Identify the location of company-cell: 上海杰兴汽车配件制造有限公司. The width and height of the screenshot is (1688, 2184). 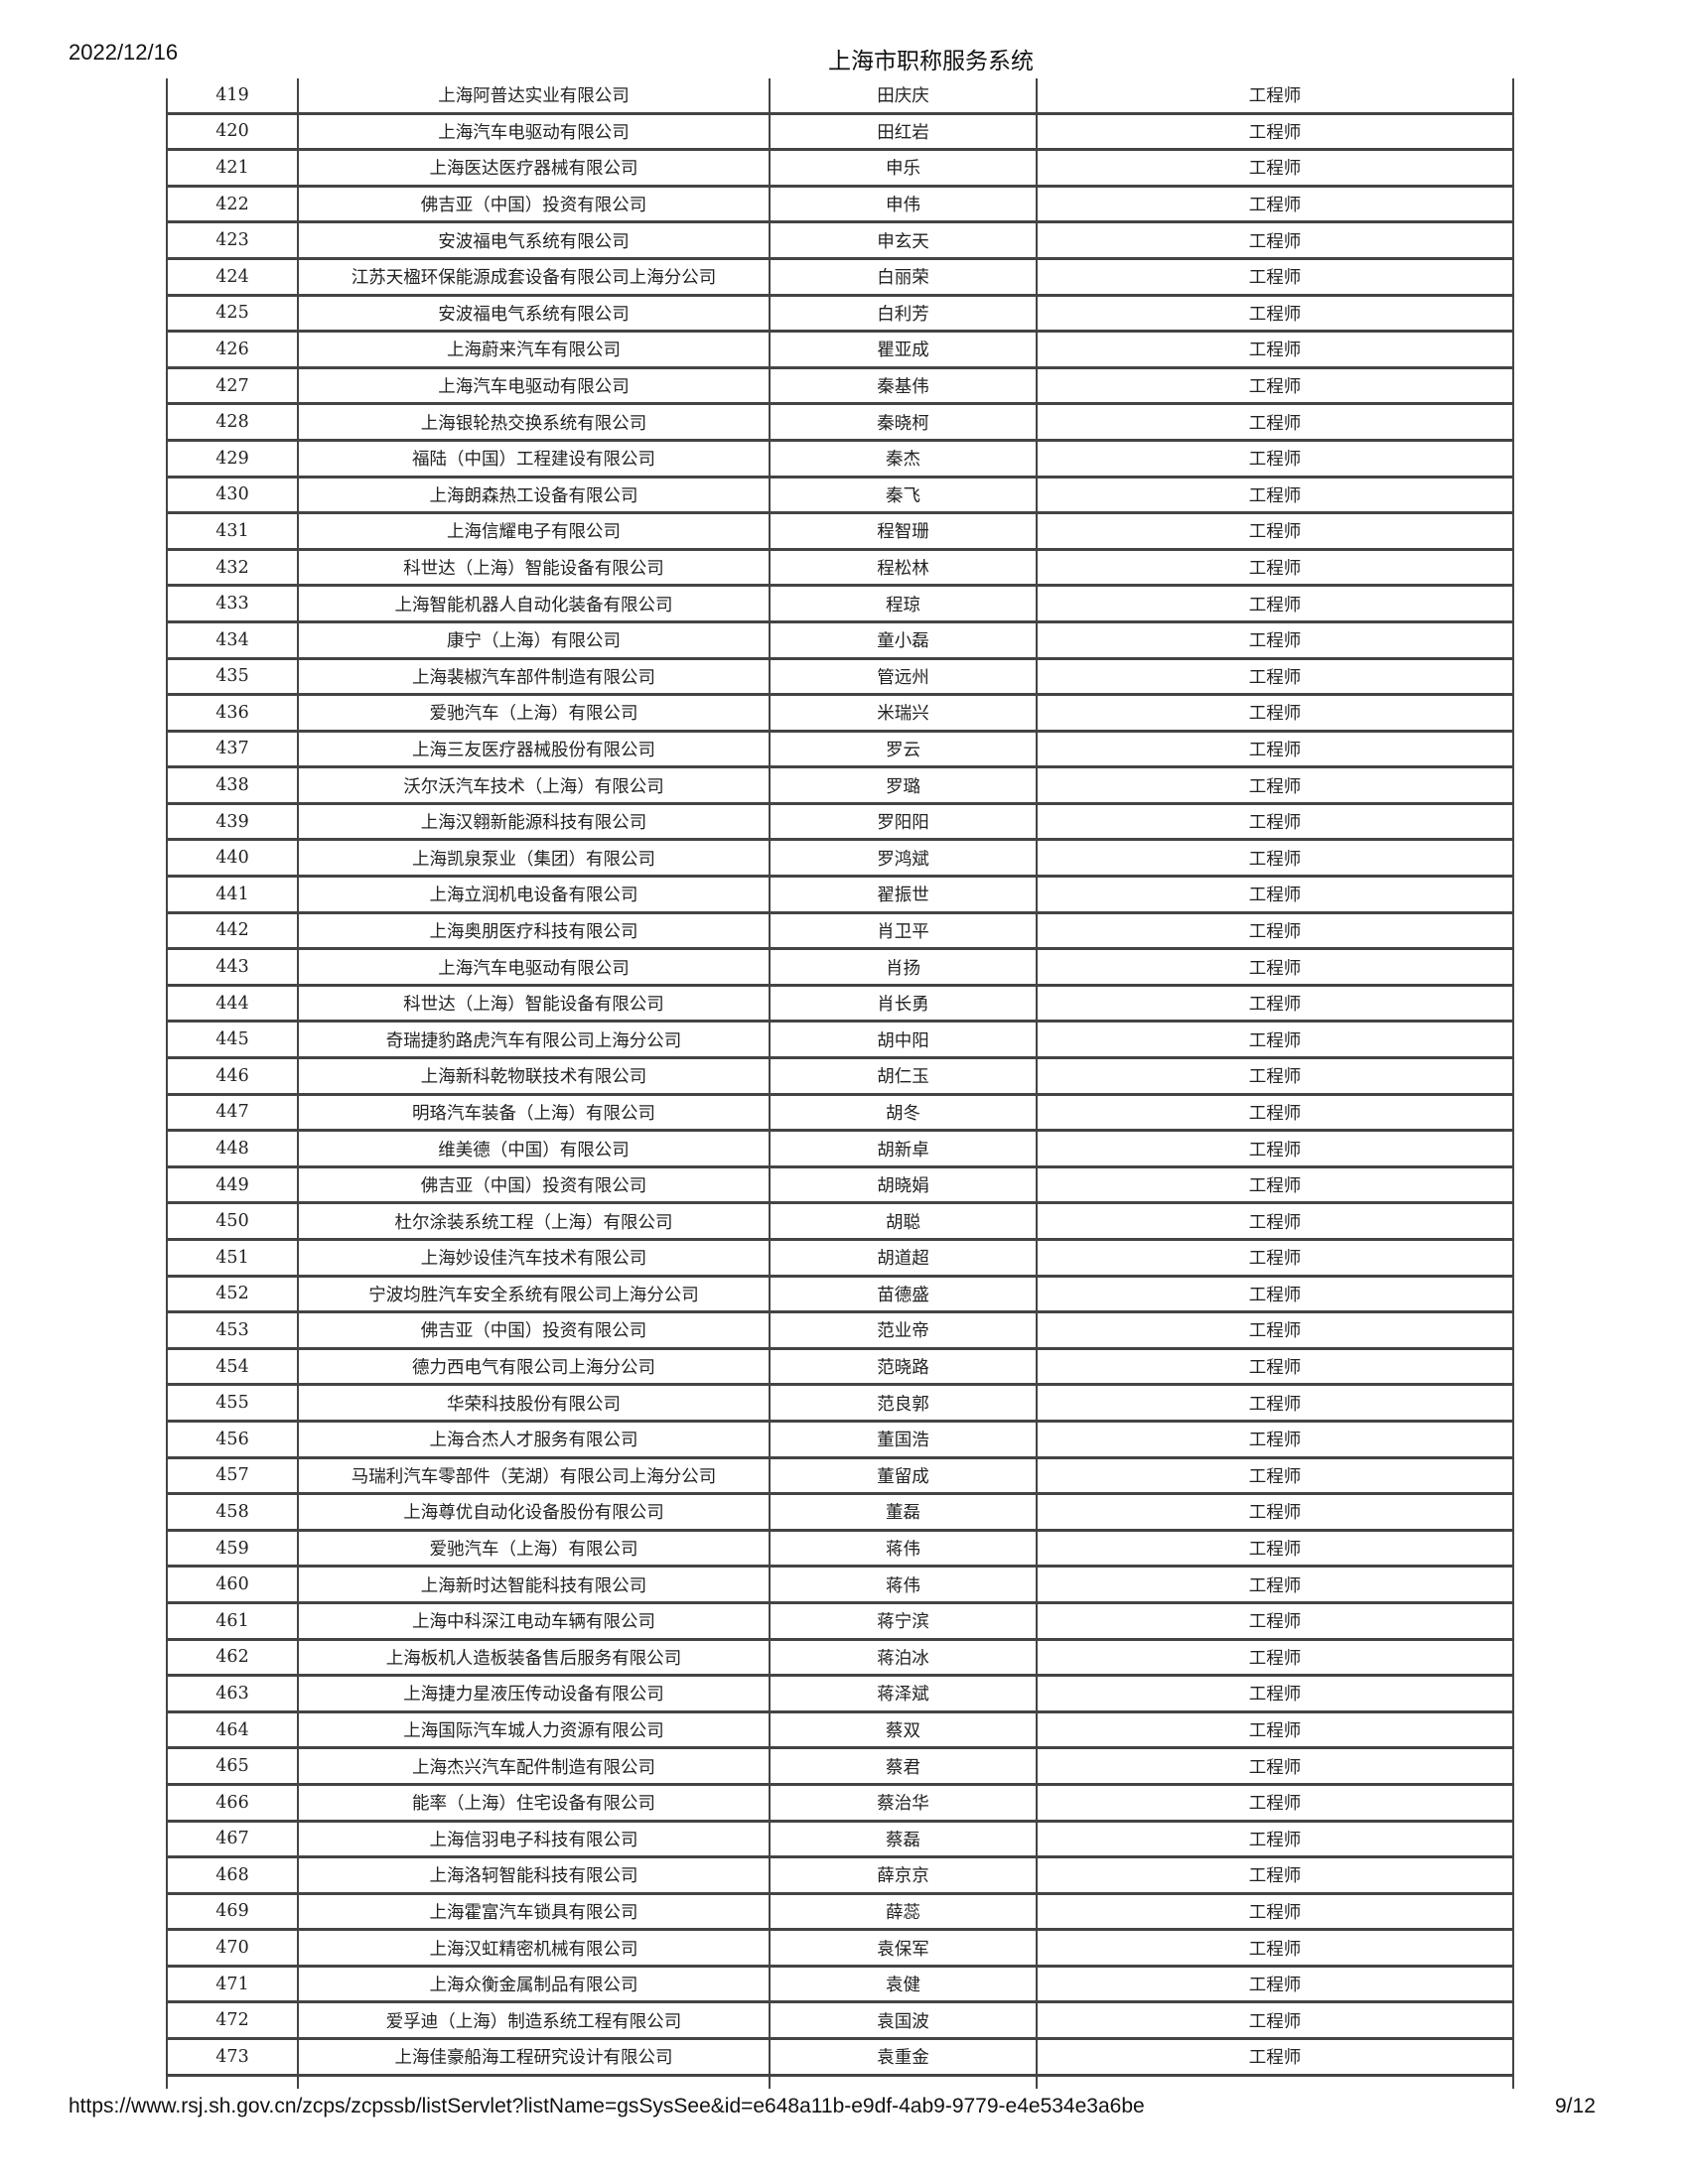
(535, 1766).